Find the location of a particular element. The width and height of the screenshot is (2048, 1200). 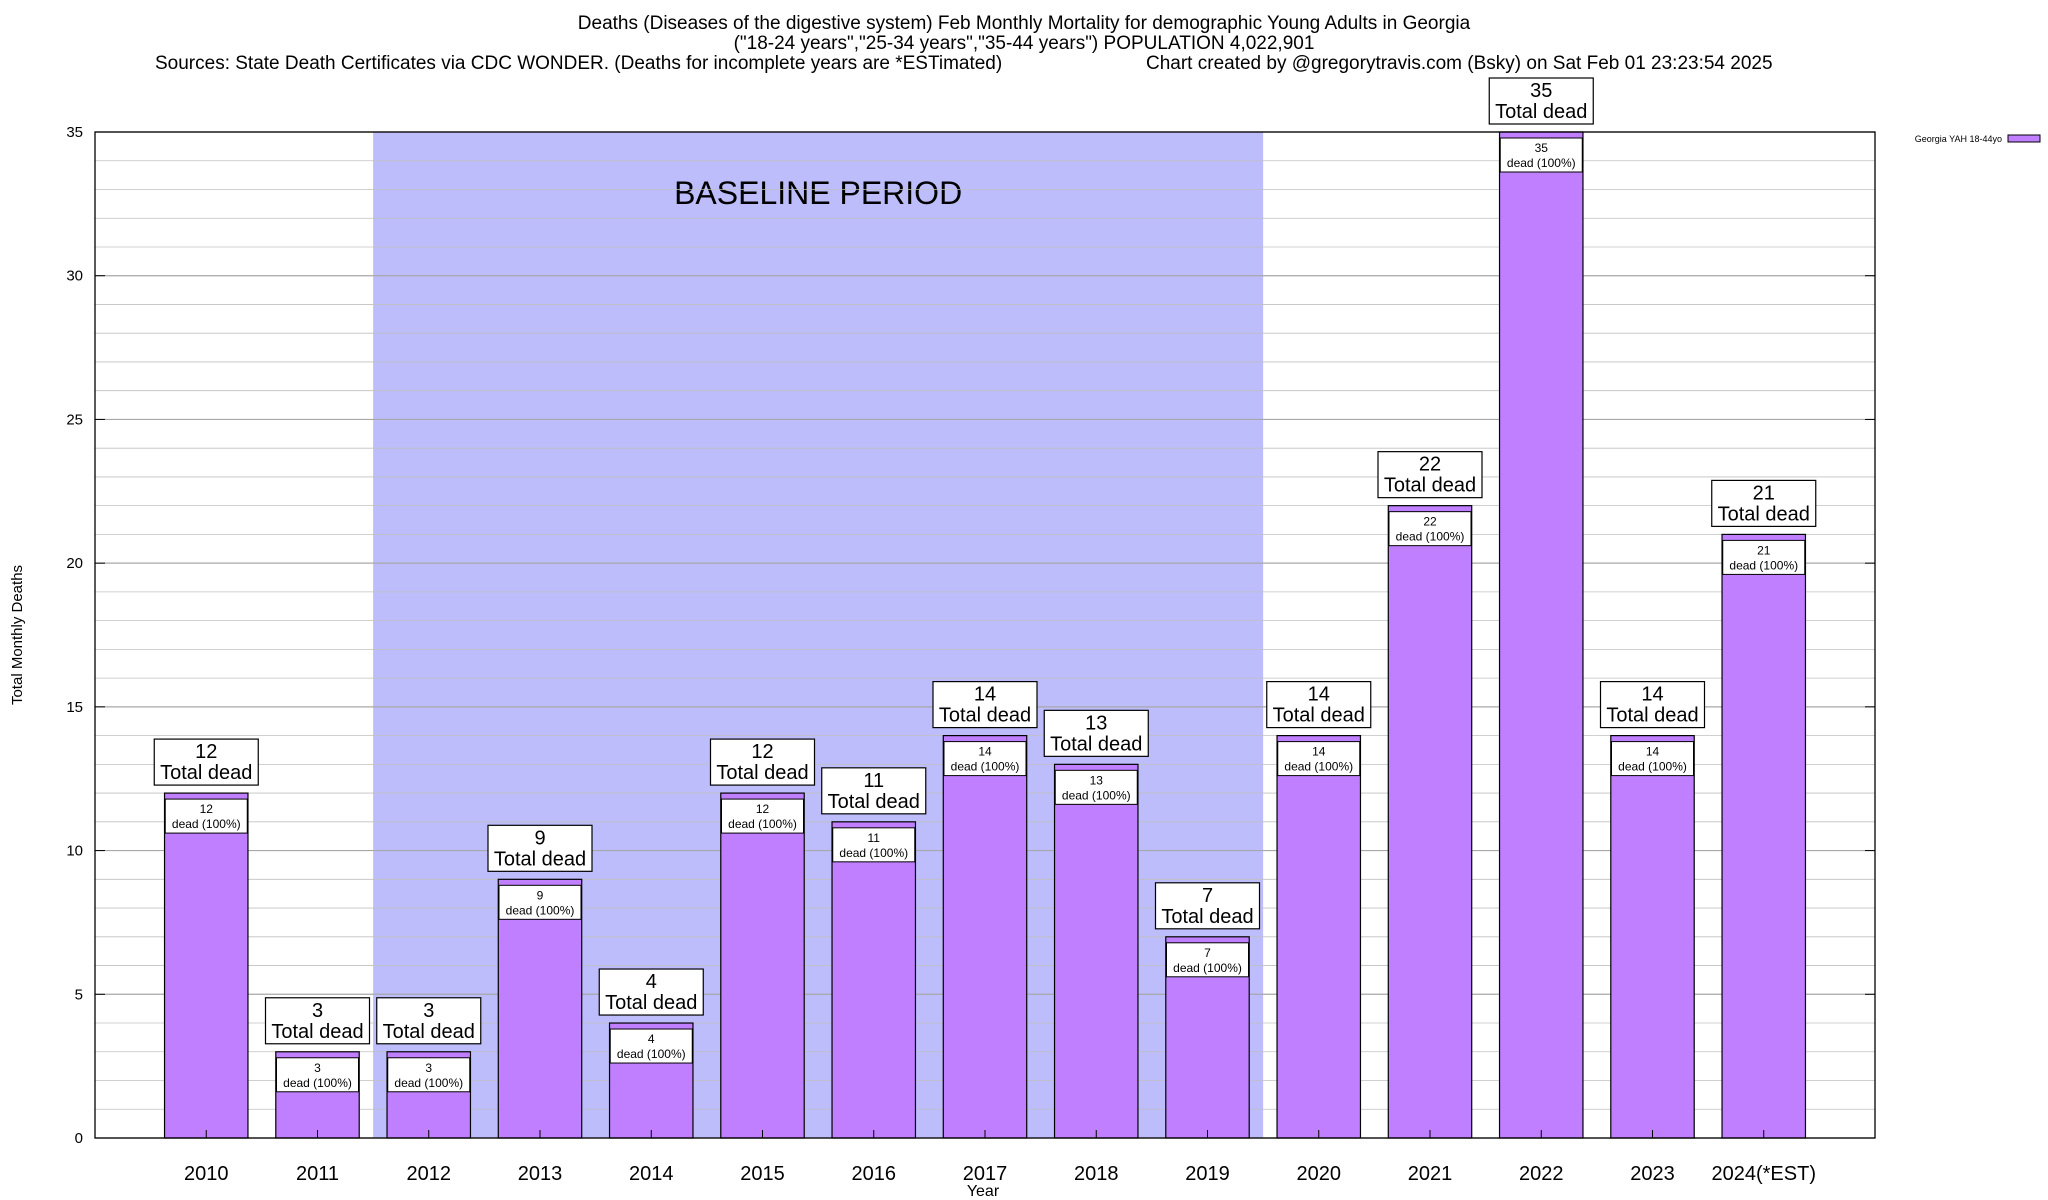

inner-label-value: 11 is located at coordinates (874, 838).